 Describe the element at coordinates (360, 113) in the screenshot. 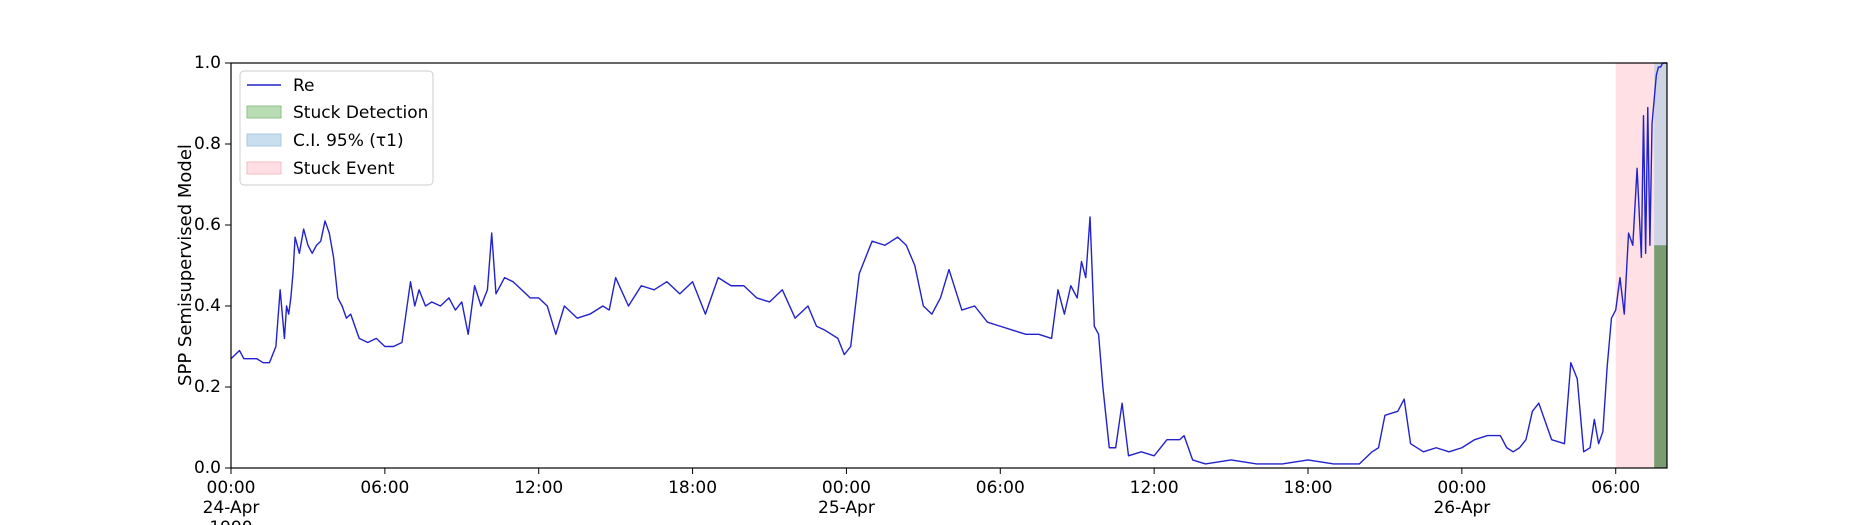

I see `legend-label-stuck-detection: Stuck Detection` at that location.